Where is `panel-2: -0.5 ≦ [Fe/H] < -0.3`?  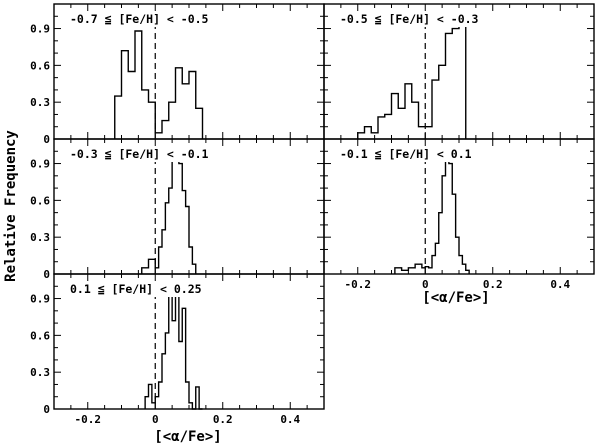 panel-2: -0.5 ≦ [Fe/H] < -0.3 is located at coordinates (459, 71).